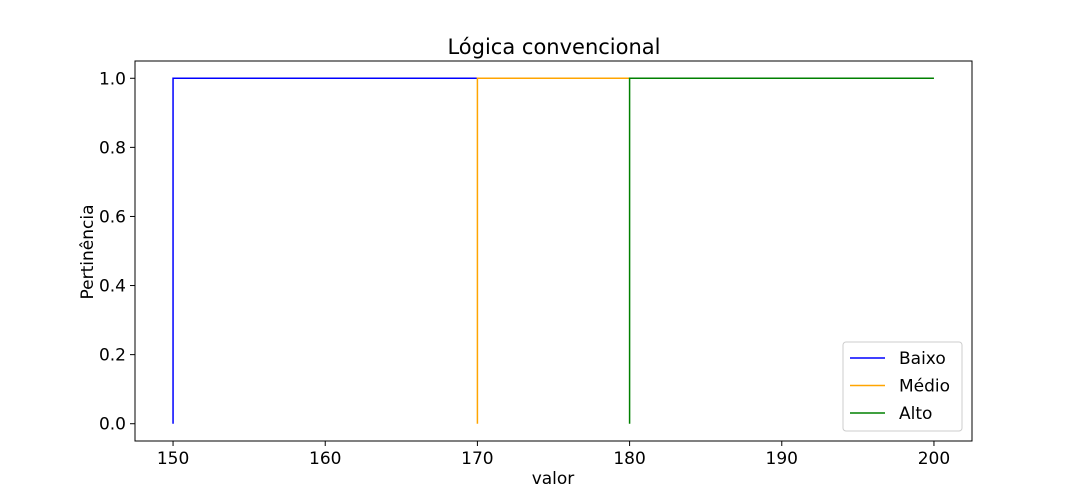 This screenshot has height=504, width=1080. I want to click on y-tick-label: 0.2, so click(112, 356).